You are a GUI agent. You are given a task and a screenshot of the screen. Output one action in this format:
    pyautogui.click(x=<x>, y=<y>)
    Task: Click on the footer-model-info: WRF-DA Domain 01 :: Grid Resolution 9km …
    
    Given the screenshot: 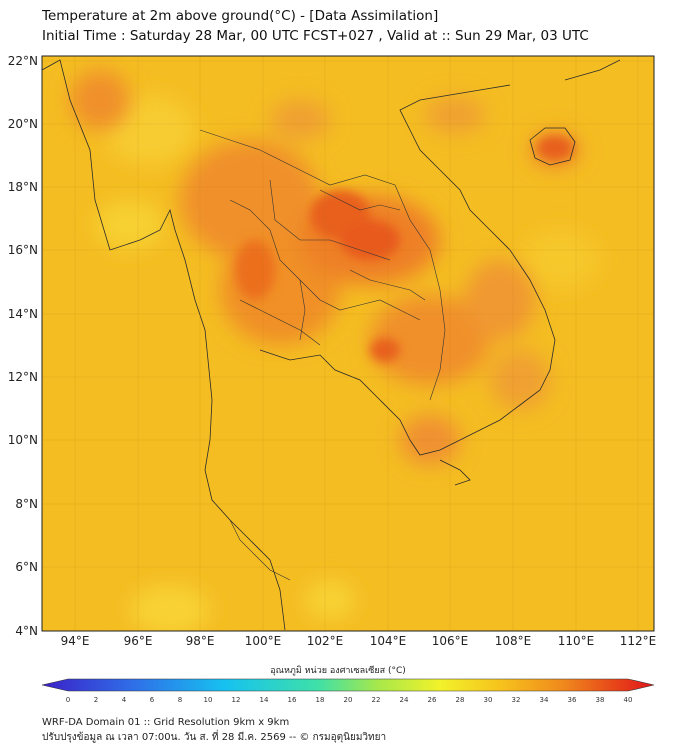 What is the action you would take?
    pyautogui.click(x=166, y=722)
    